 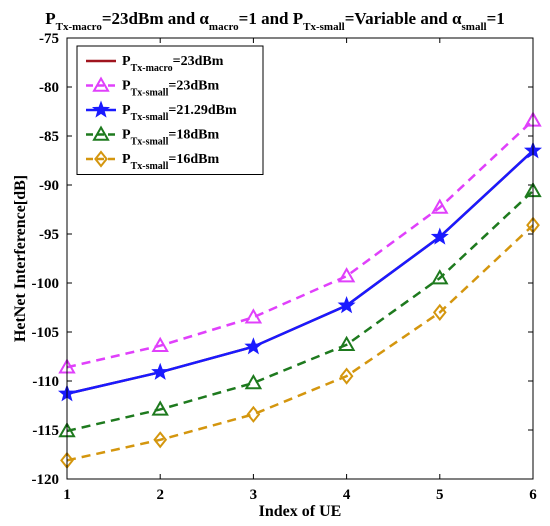 I want to click on y-tick-label: -95, so click(x=49, y=235).